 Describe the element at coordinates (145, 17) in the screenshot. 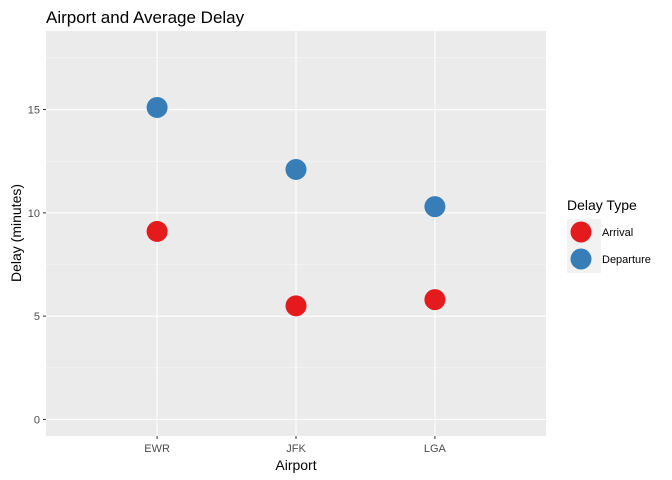

I see `chart-title: Airport and Average Delay` at that location.